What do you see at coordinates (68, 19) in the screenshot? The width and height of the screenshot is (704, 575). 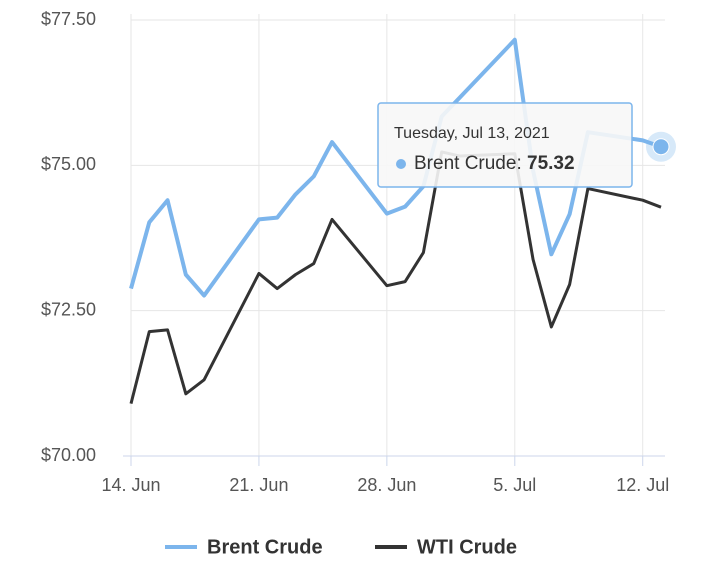 I see `y-tick-label: $77.50` at bounding box center [68, 19].